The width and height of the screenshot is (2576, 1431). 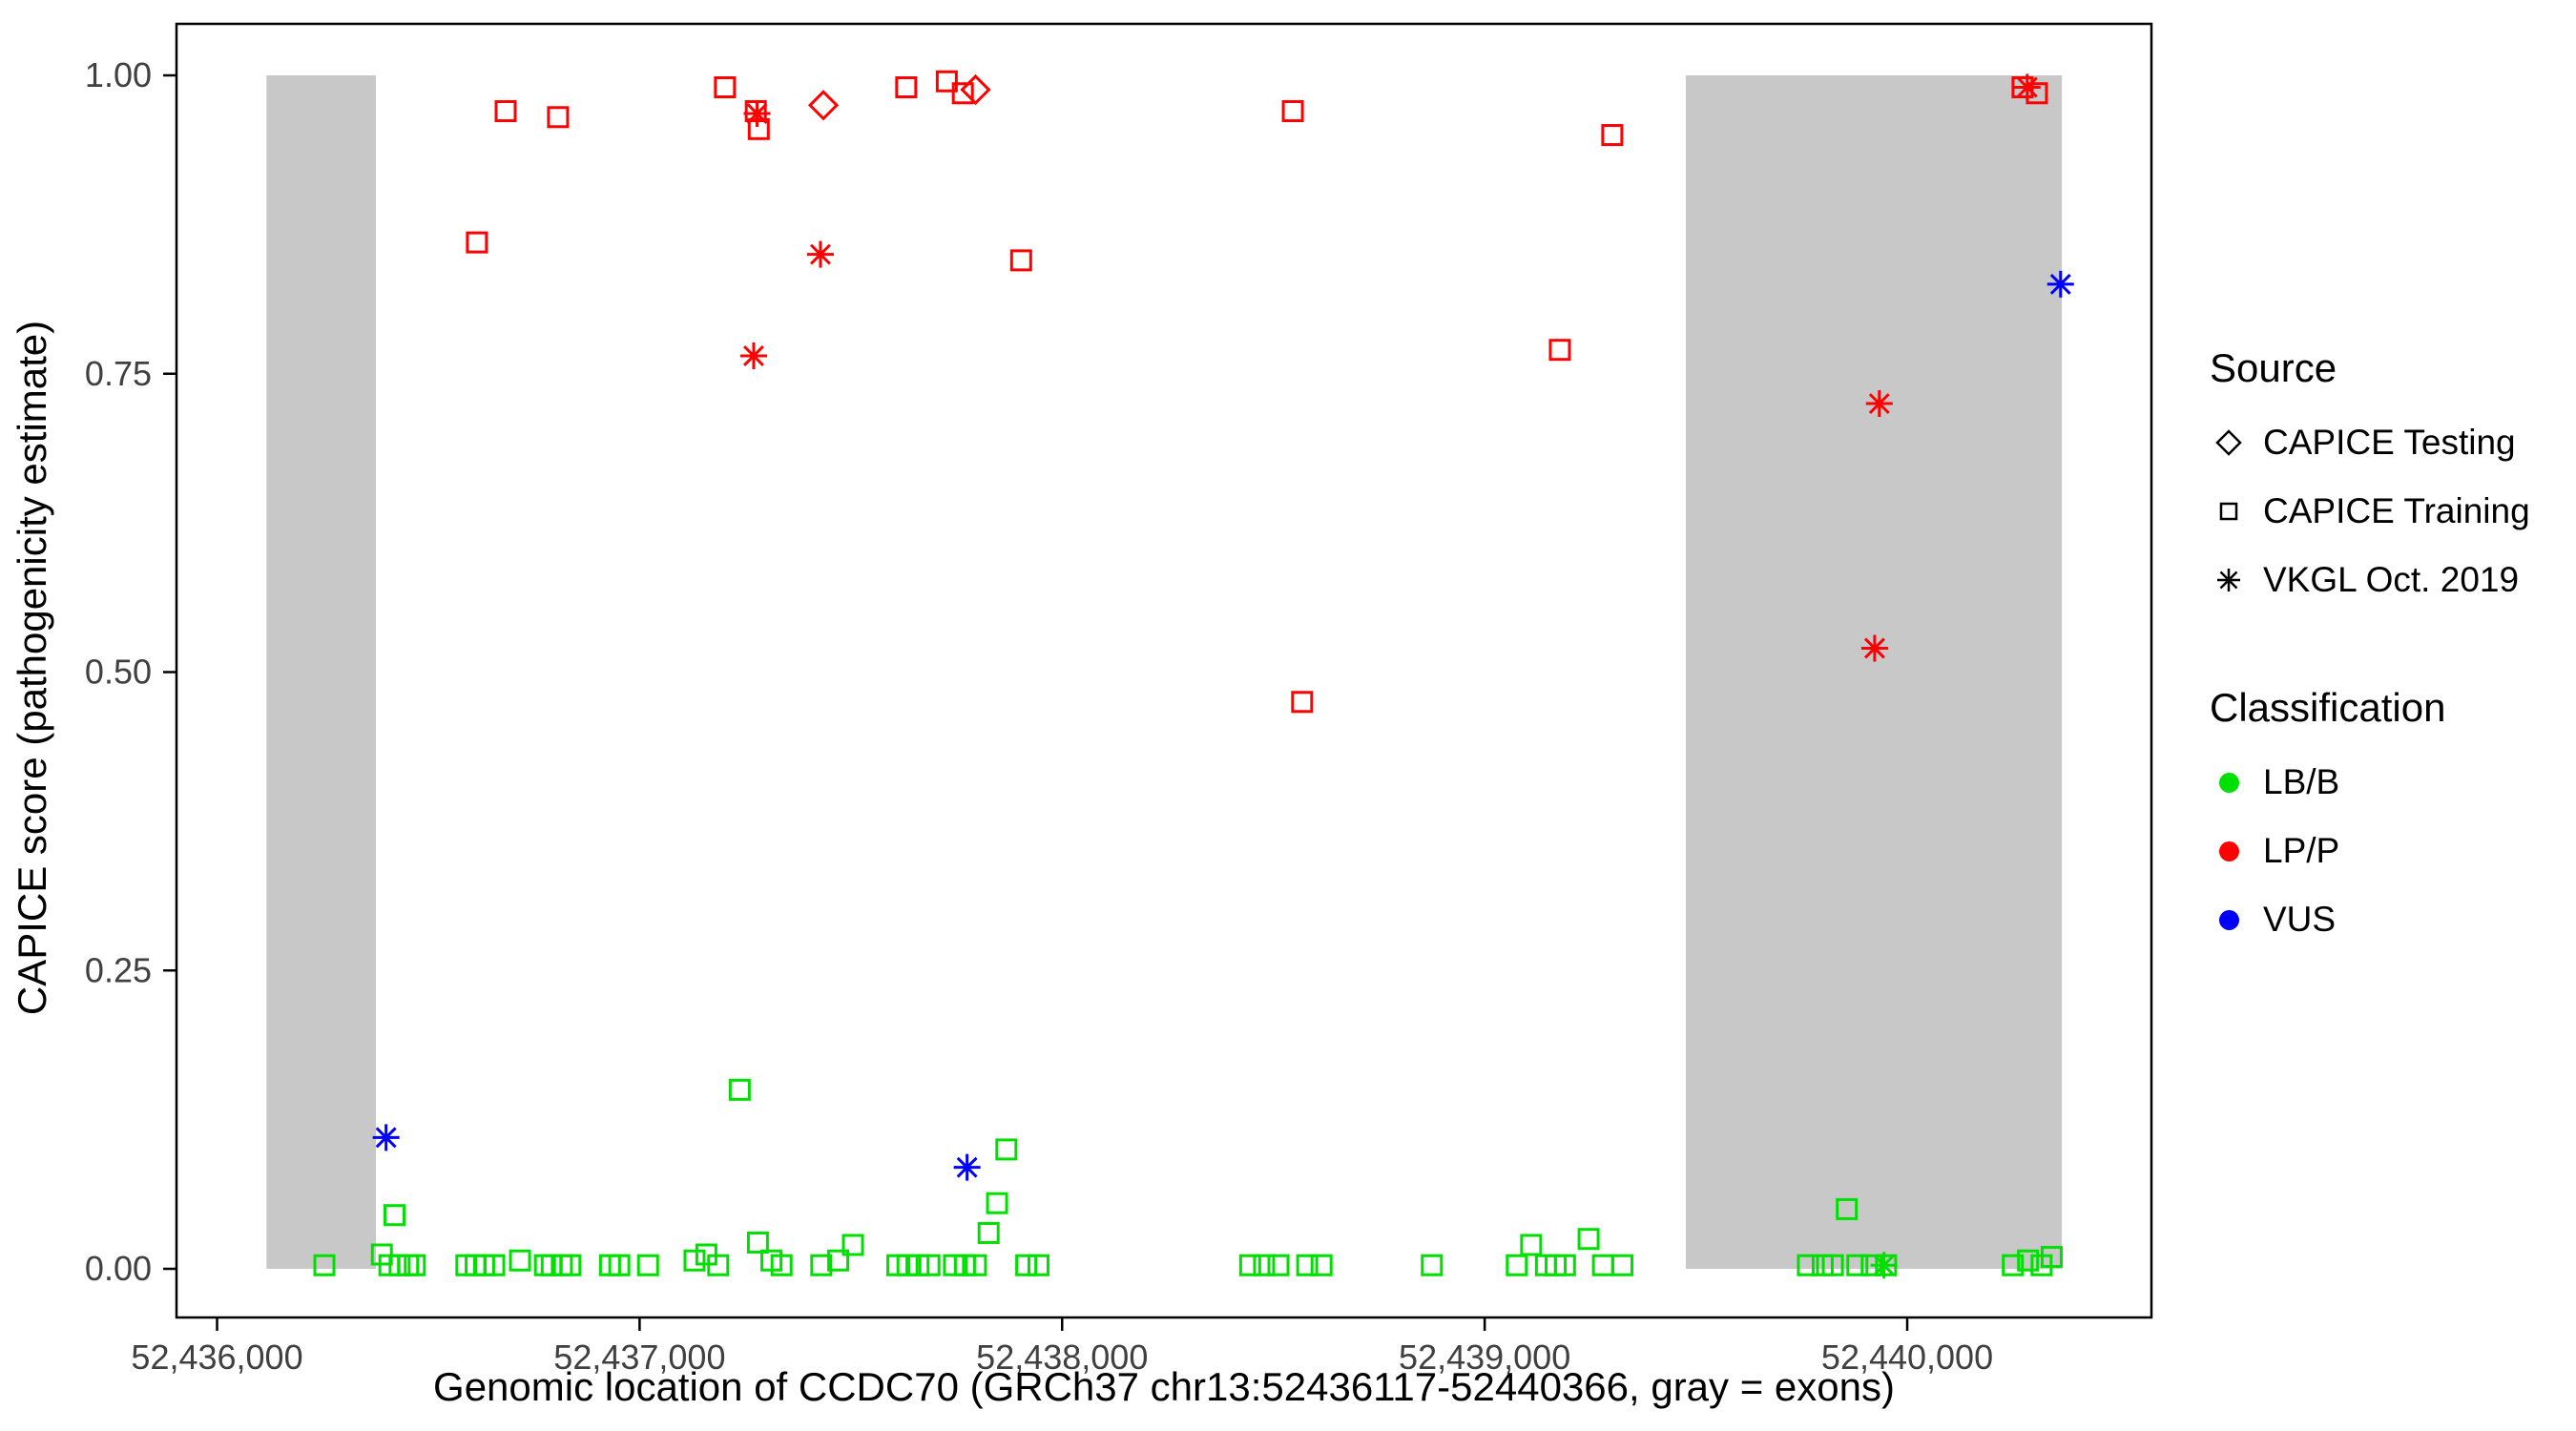 What do you see at coordinates (118, 1268) in the screenshot?
I see `y-tick-label: 0.00` at bounding box center [118, 1268].